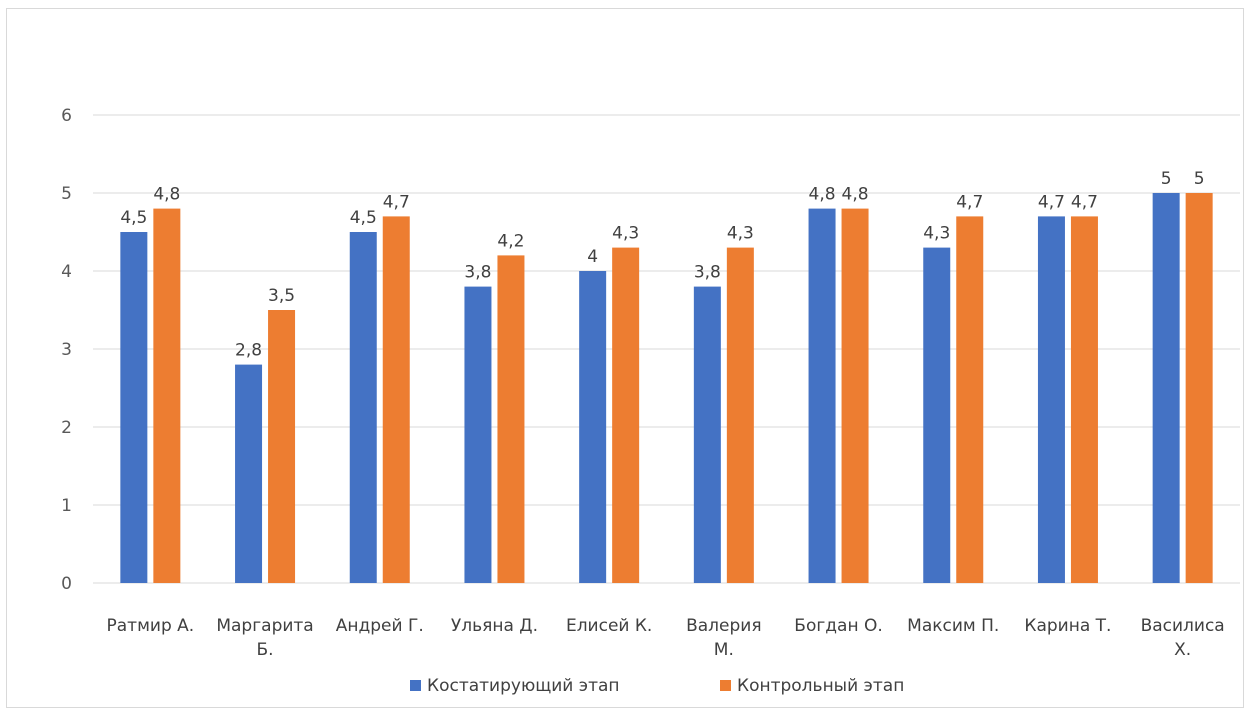 Image resolution: width=1252 pixels, height=708 pixels. Describe the element at coordinates (494, 626) in the screenshot. I see `category-label: Ульяна Д.` at that location.